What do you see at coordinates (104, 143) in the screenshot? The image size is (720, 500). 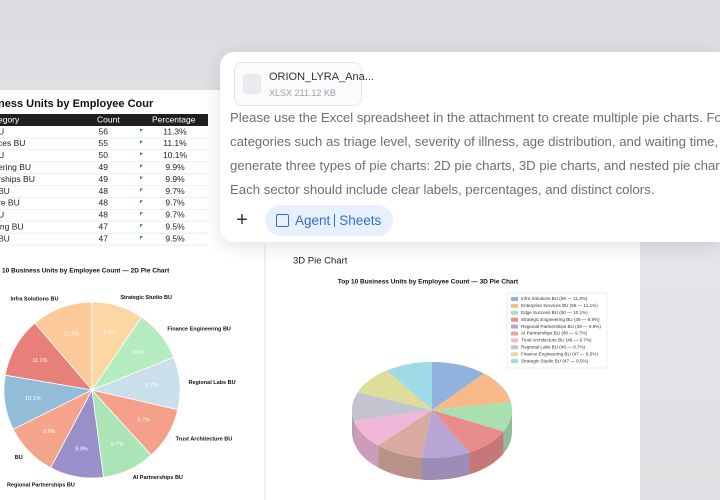 I see `table-cell: 55` at bounding box center [104, 143].